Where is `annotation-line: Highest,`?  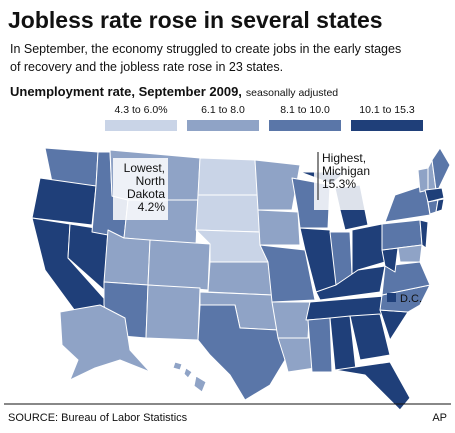 annotation-line: Highest, is located at coordinates (344, 158).